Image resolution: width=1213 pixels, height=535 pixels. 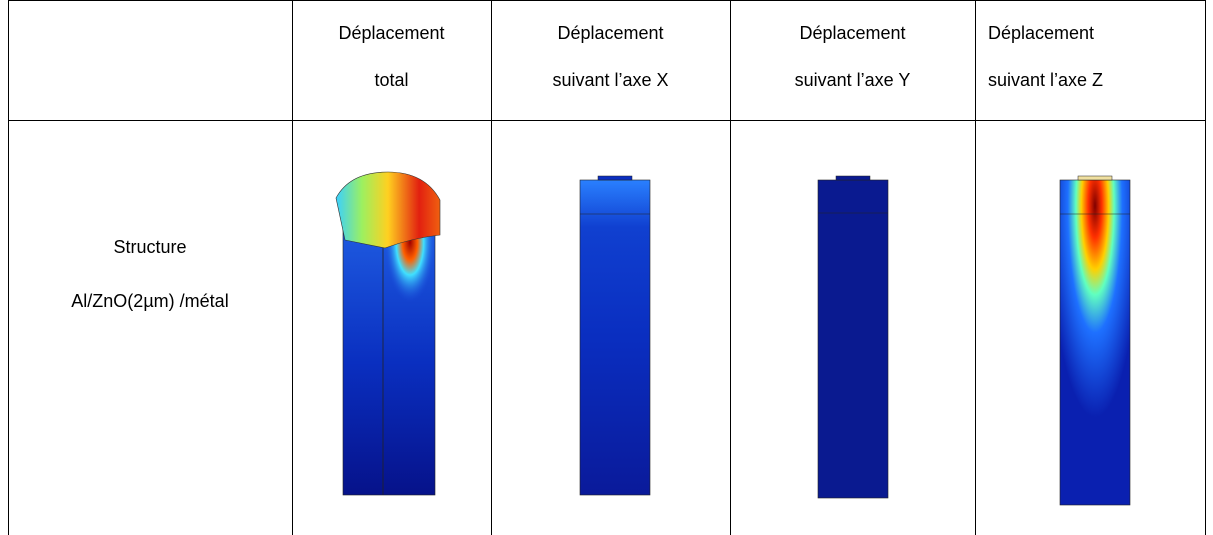 What do you see at coordinates (610, 57) in the screenshot?
I see `header-cell: Déplacement suivant l’axe X` at bounding box center [610, 57].